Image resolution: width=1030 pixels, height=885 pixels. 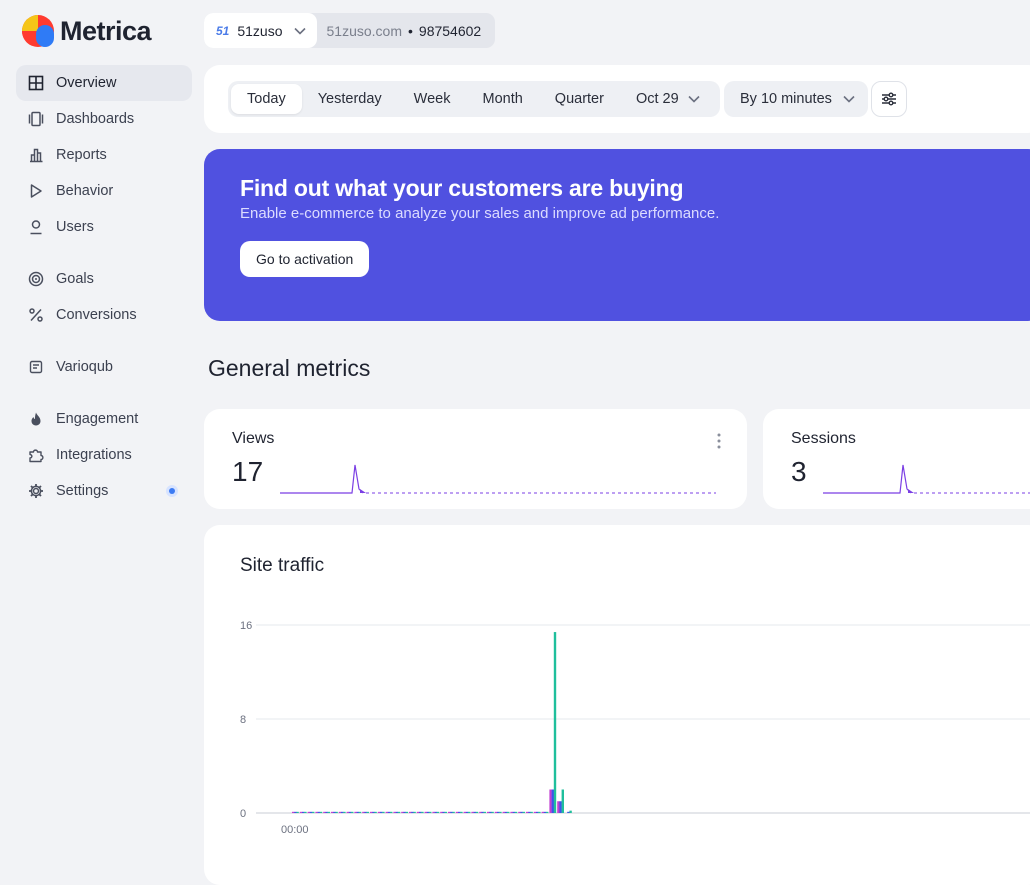 What do you see at coordinates (579, 99) in the screenshot?
I see `period-quarter-button: Quarter` at bounding box center [579, 99].